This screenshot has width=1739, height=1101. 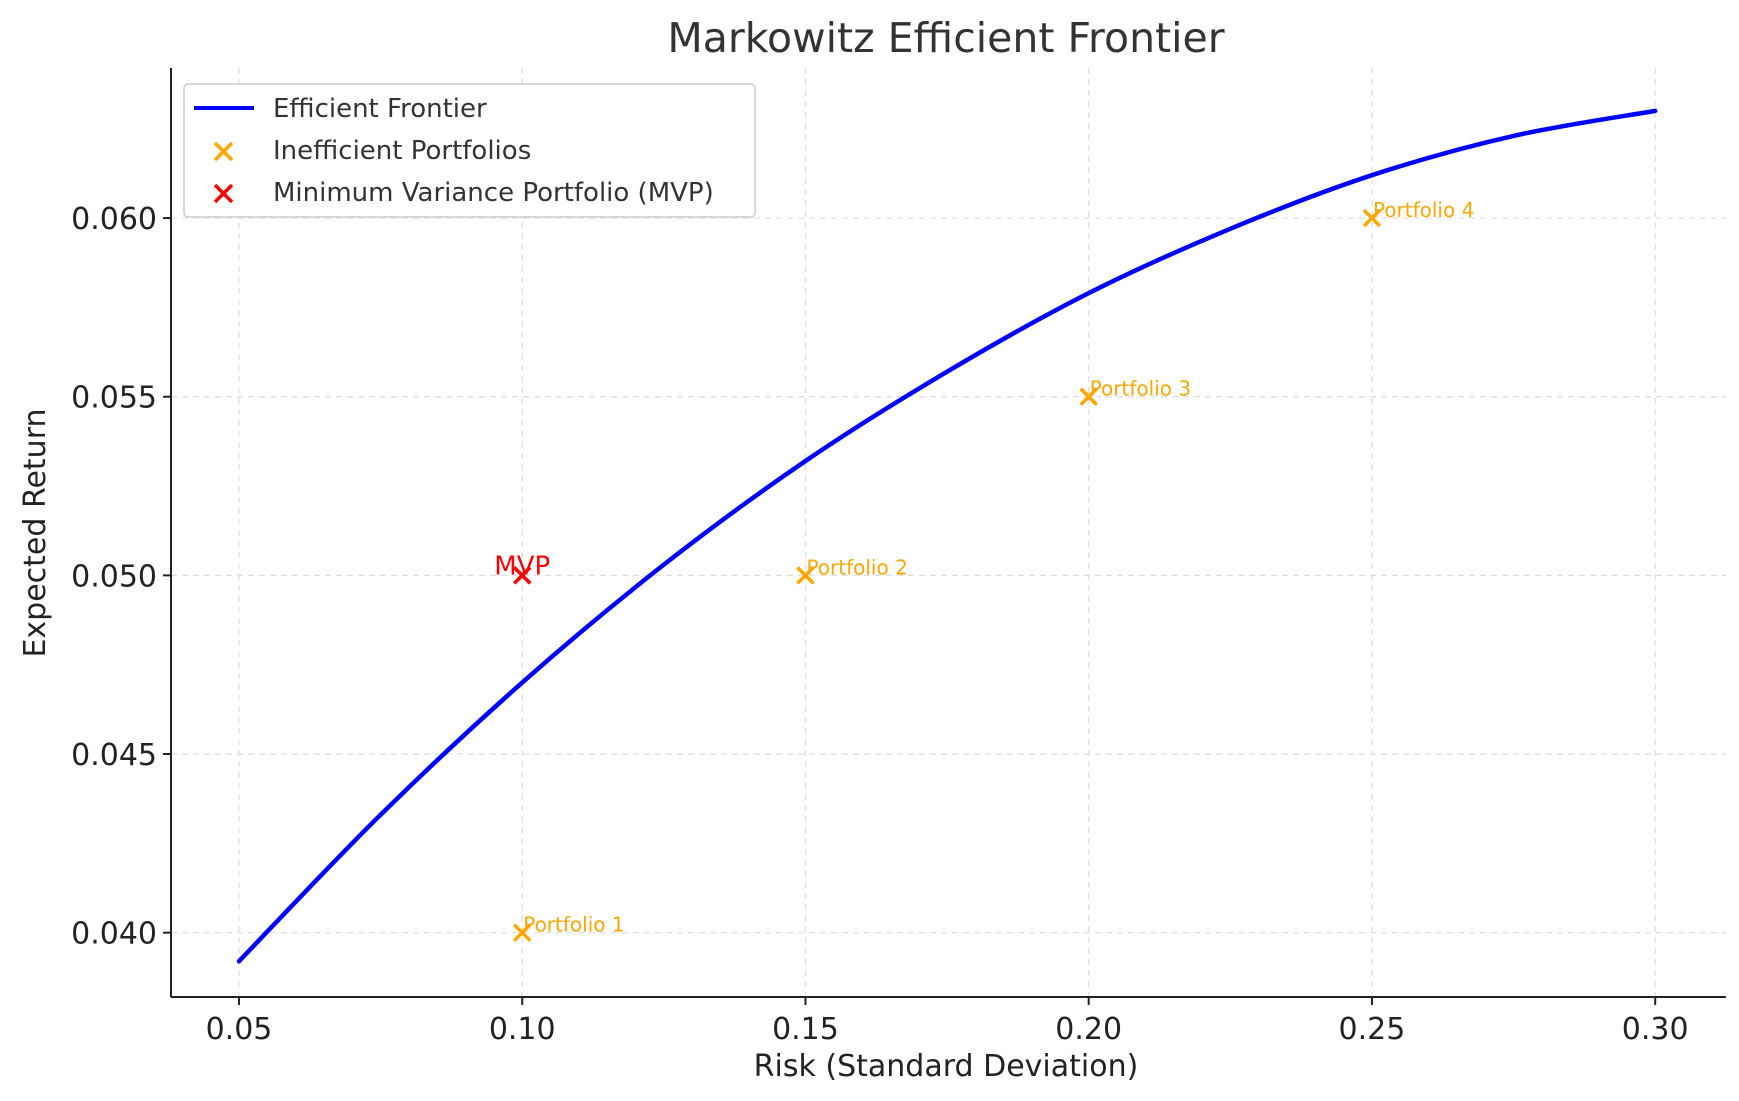 I want to click on y-tick-label: 0.045, so click(x=114, y=755).